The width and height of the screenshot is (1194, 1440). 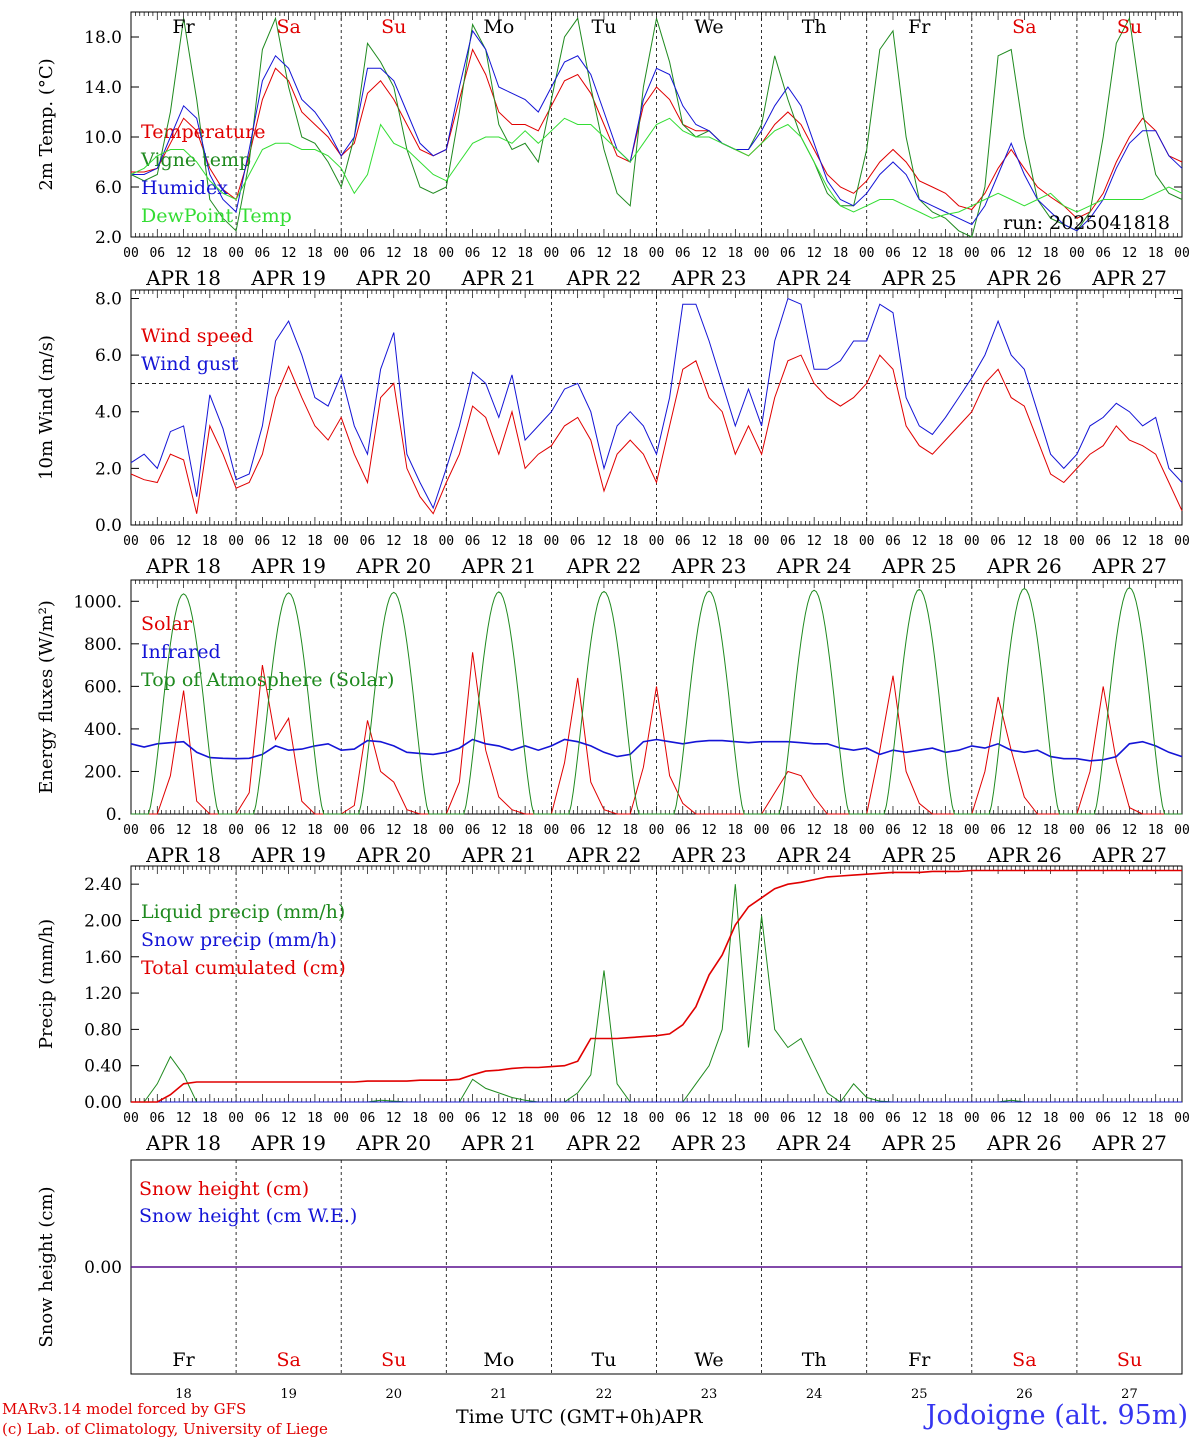 What do you see at coordinates (103, 88) in the screenshot?
I see `y-tick-label: 14.0` at bounding box center [103, 88].